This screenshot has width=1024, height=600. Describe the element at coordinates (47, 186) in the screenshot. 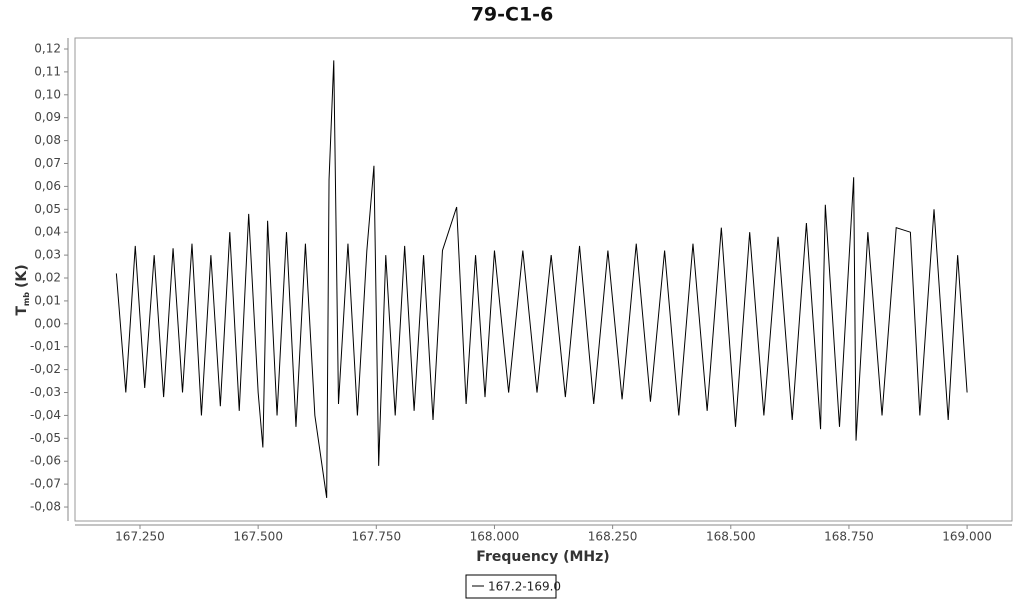

I see `y-tick-label: 0,06` at that location.